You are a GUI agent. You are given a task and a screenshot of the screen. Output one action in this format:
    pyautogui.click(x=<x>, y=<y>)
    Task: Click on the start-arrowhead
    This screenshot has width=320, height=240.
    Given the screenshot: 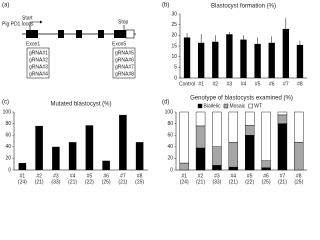 What is the action you would take?
    pyautogui.click(x=41, y=22)
    